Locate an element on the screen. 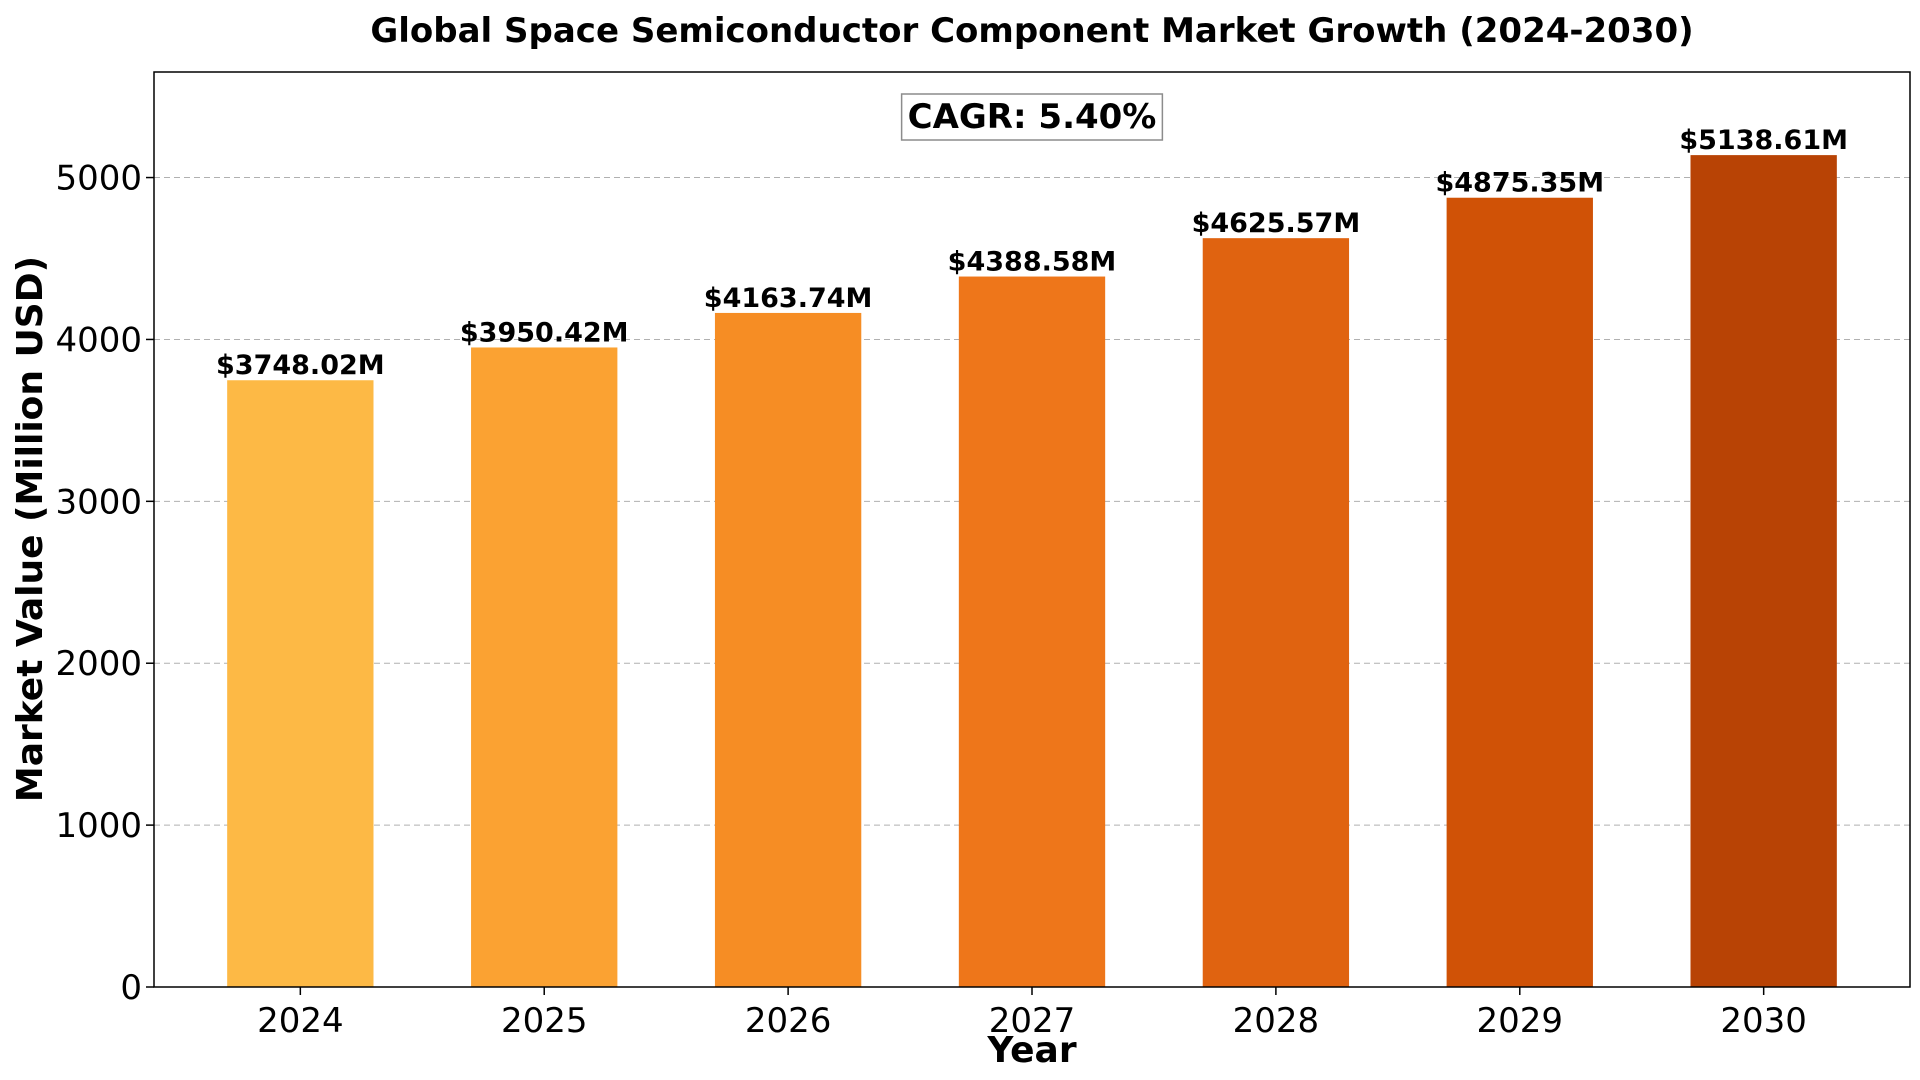  cagr-text: CAGR: 5.40% is located at coordinates (1032, 117).